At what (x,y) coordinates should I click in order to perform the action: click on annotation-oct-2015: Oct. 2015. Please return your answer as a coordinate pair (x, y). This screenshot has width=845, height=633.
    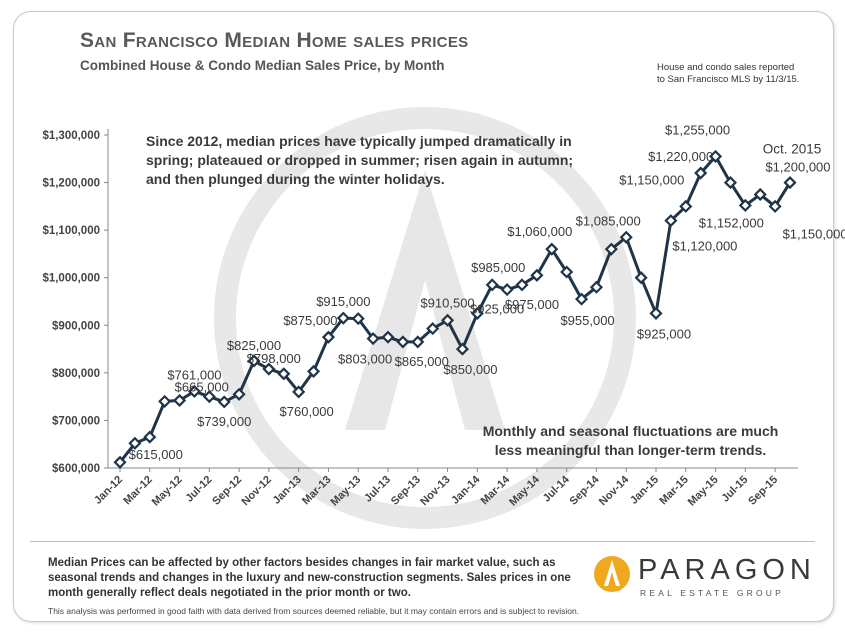
    Looking at the image, I should click on (792, 149).